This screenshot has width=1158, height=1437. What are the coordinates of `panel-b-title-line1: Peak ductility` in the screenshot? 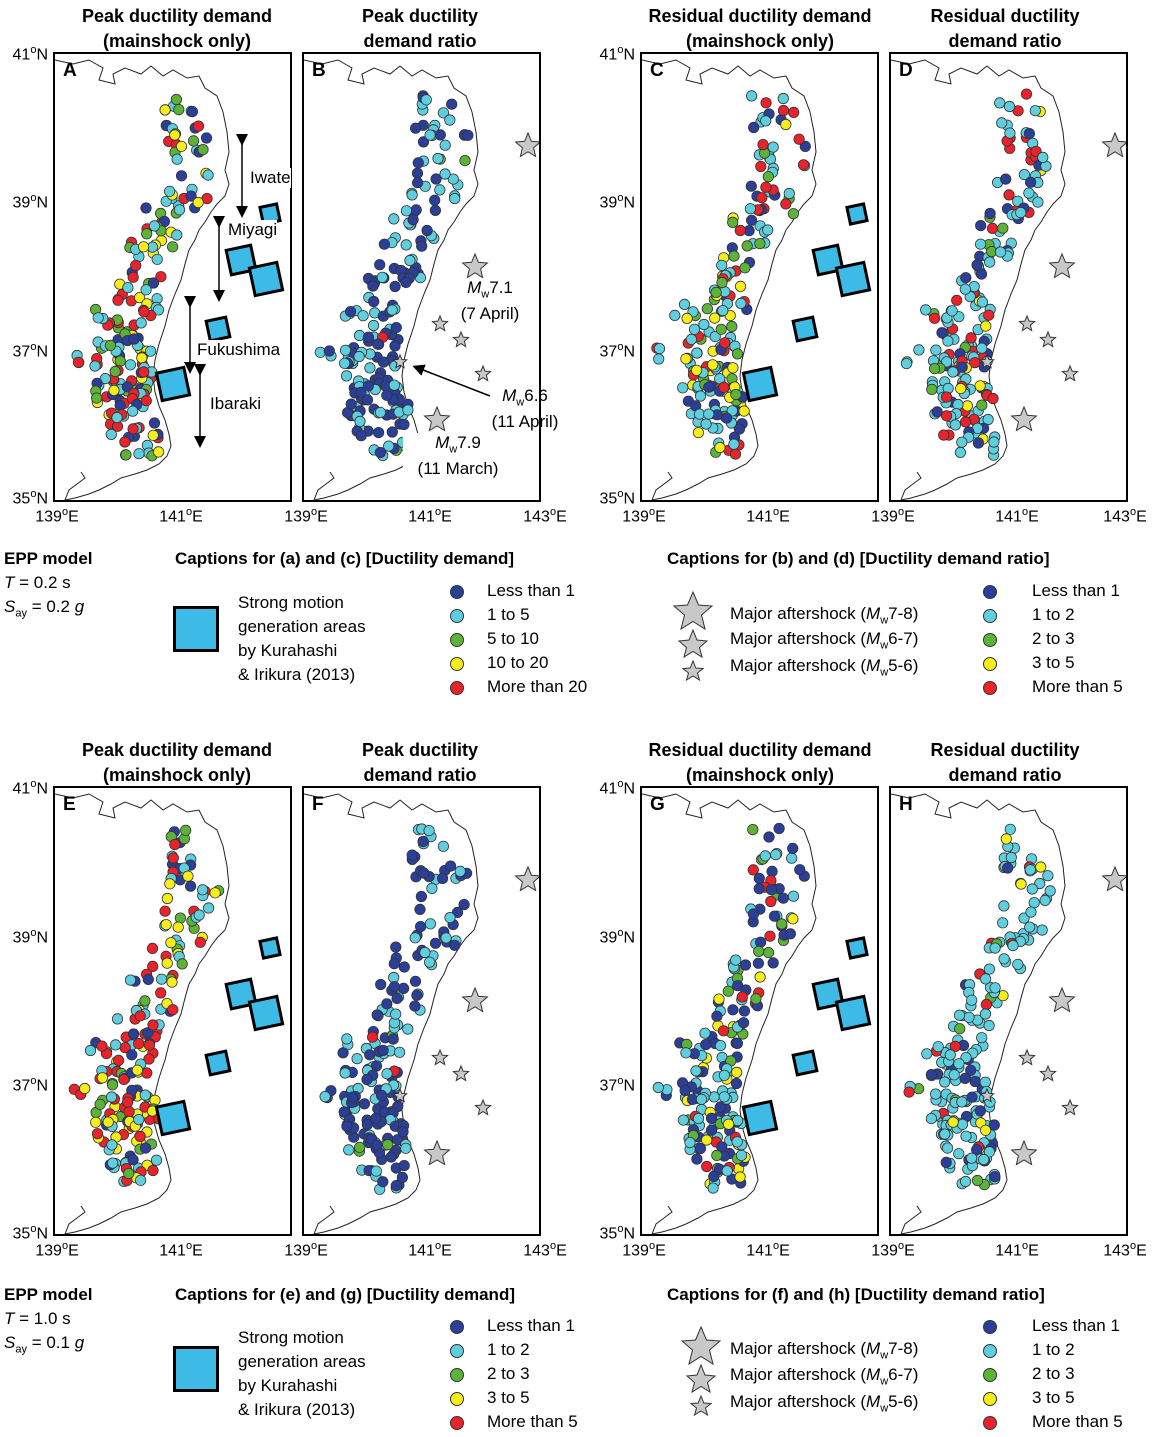 It's located at (420, 16).